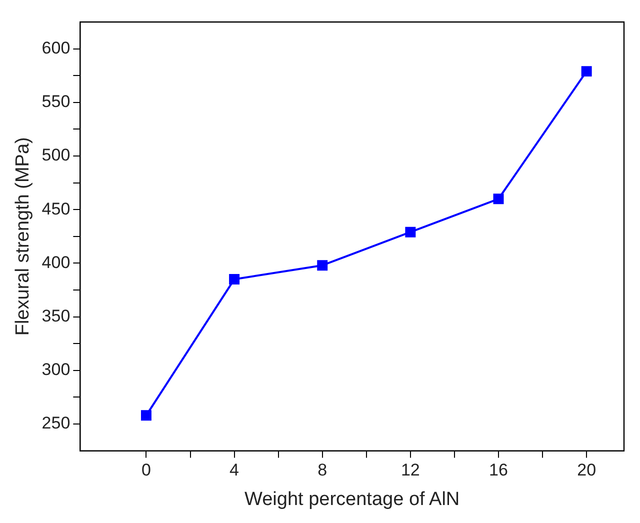 This screenshot has height=523, width=640. I want to click on y-axis-title: Flexural strength (MPa), so click(23, 236).